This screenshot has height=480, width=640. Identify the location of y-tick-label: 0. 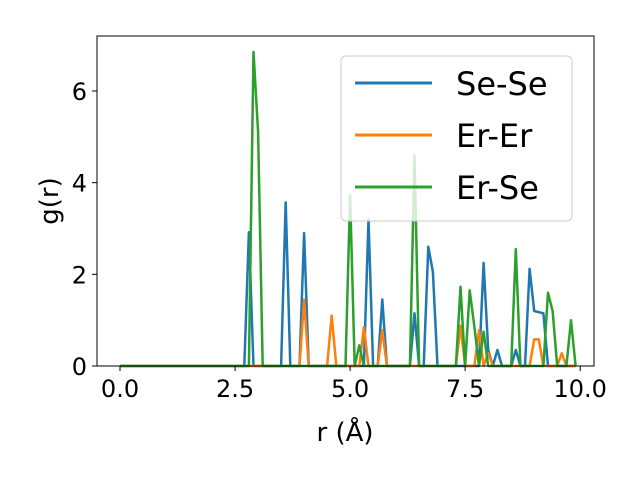
(79, 367).